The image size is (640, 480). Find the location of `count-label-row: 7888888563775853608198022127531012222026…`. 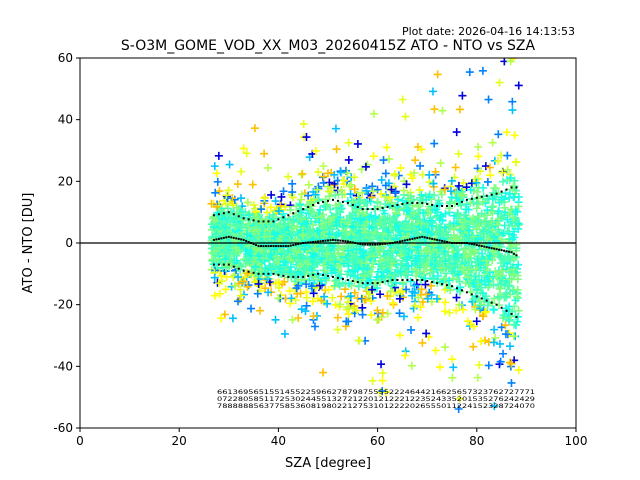

count-label-row: 7888888563775853608198022127531012222026… is located at coordinates (376, 406).